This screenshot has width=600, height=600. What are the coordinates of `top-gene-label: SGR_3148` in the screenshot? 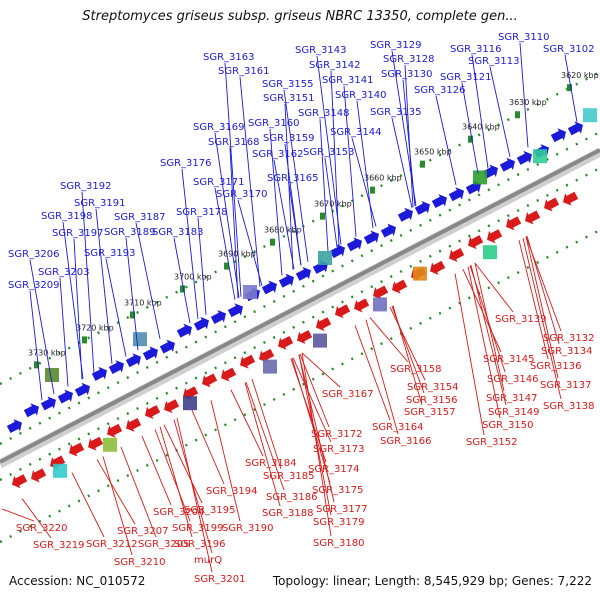 It's located at (324, 113).